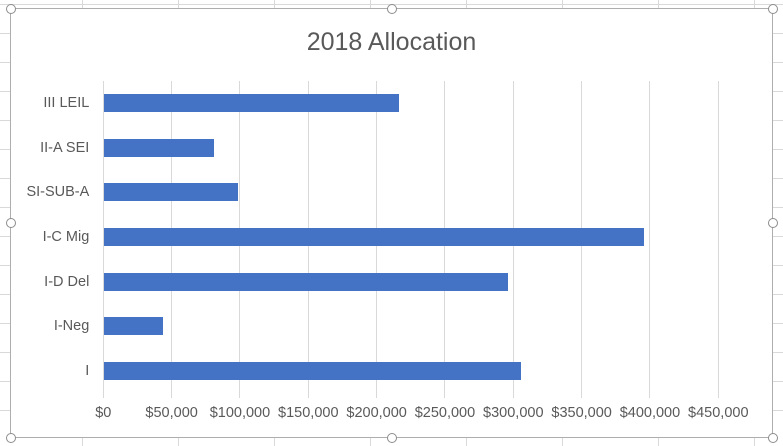  Describe the element at coordinates (58, 192) in the screenshot. I see `category-label: SI-SUB-A` at that location.